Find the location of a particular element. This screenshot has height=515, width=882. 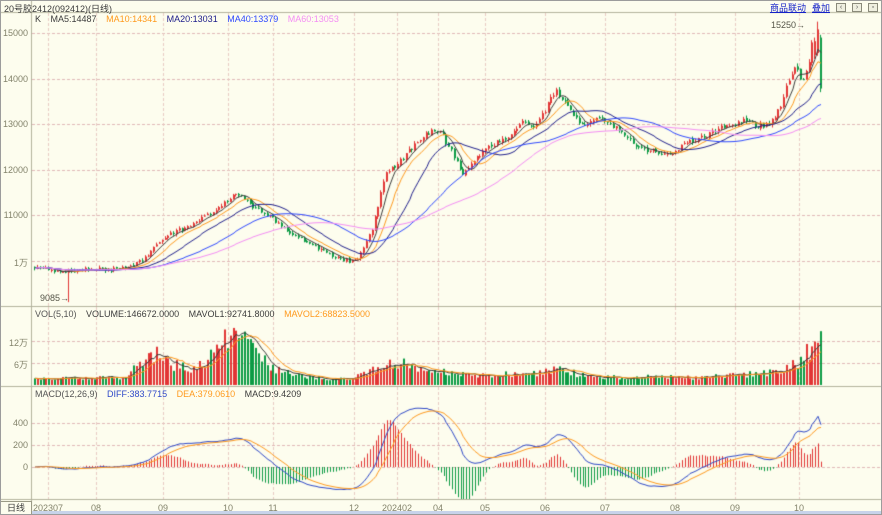

axis-tick-label: 1万 is located at coordinates (20, 262).